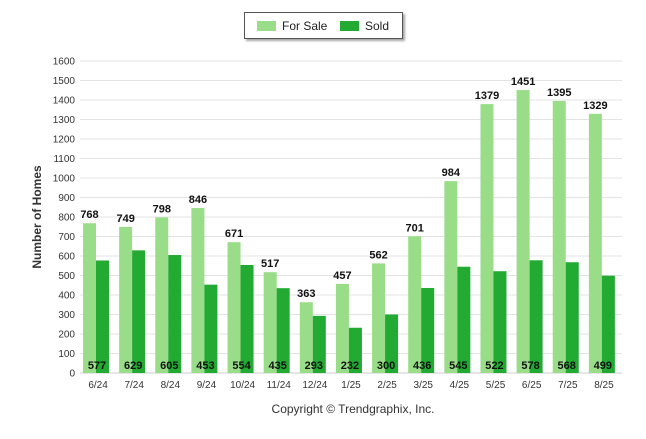  What do you see at coordinates (314, 366) in the screenshot?
I see `data-label-sold: 293` at bounding box center [314, 366].